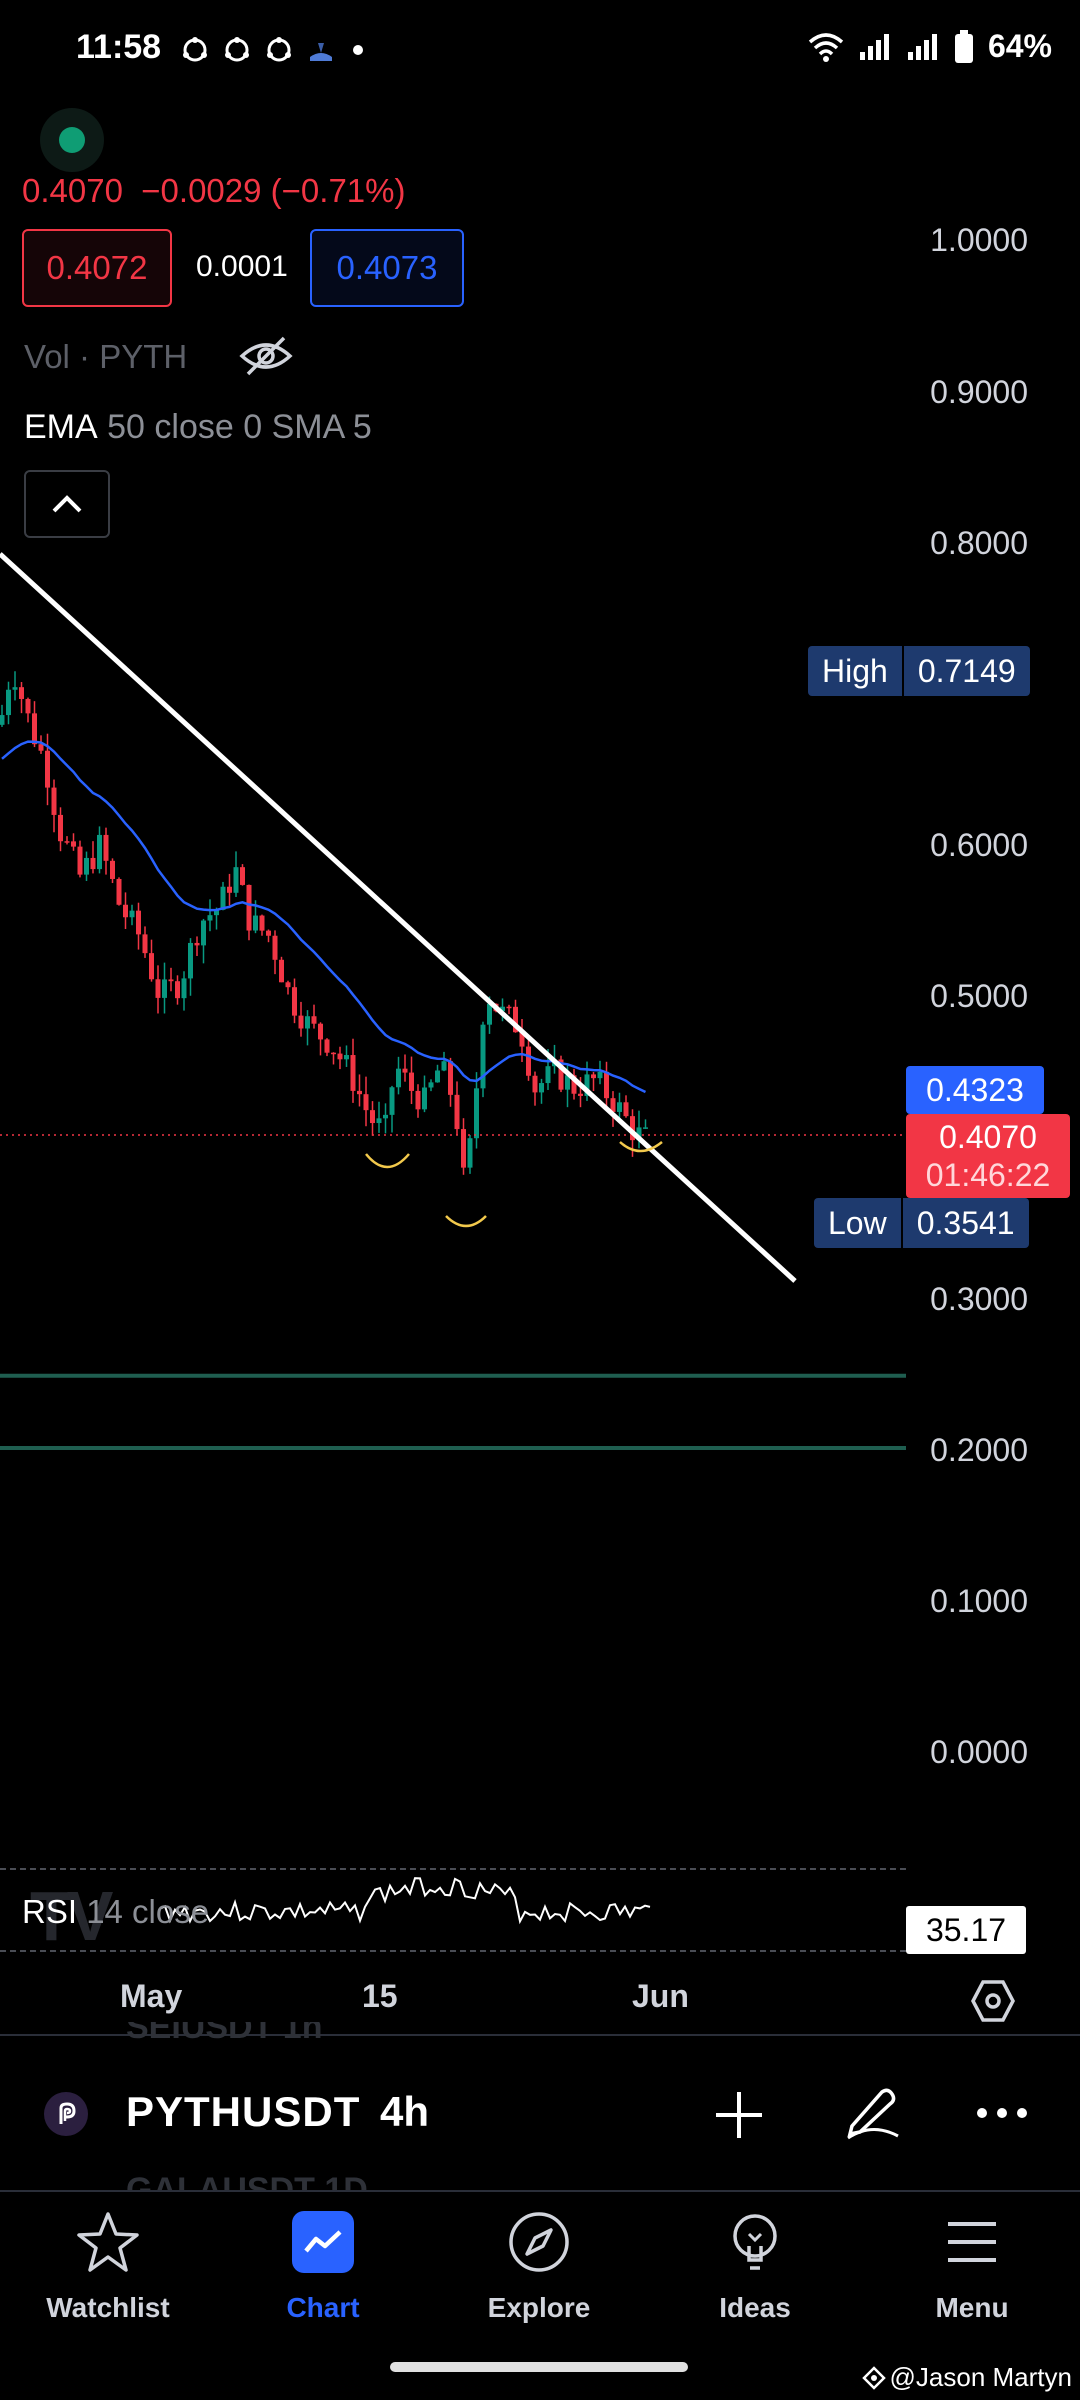 This screenshot has height=2400, width=1080. I want to click on time-axis-label: Jun, so click(660, 1996).